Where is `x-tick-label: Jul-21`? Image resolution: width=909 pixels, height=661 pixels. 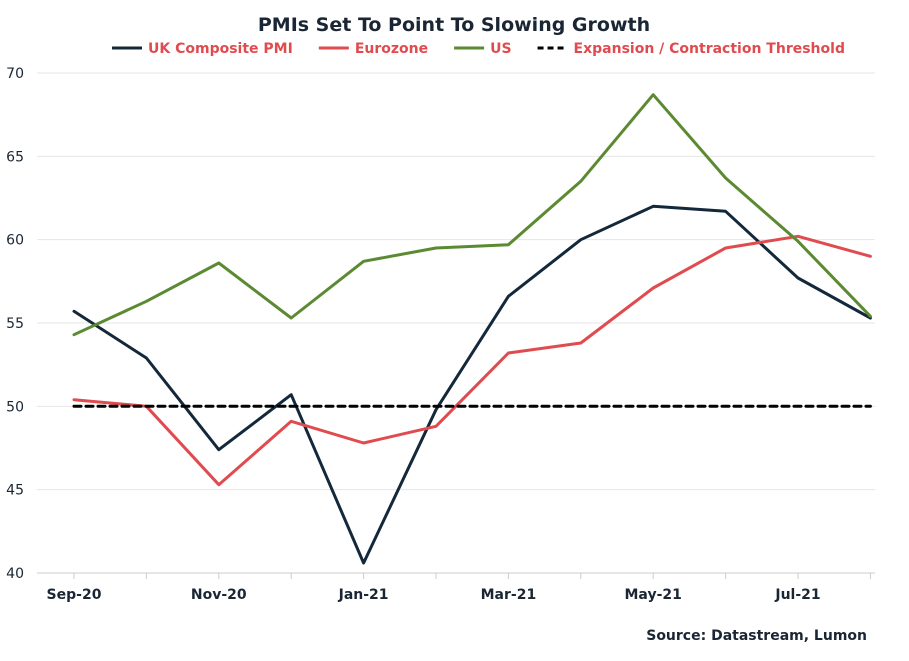
x-tick-label: Jul-21 is located at coordinates (797, 595).